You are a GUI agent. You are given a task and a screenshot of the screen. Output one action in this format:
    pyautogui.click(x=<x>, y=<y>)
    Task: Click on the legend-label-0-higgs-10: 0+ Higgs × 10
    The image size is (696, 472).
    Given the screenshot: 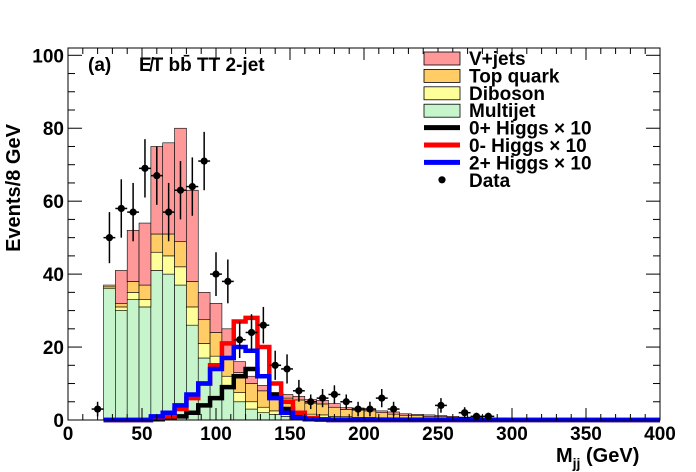 What is the action you would take?
    pyautogui.click(x=530, y=129)
    